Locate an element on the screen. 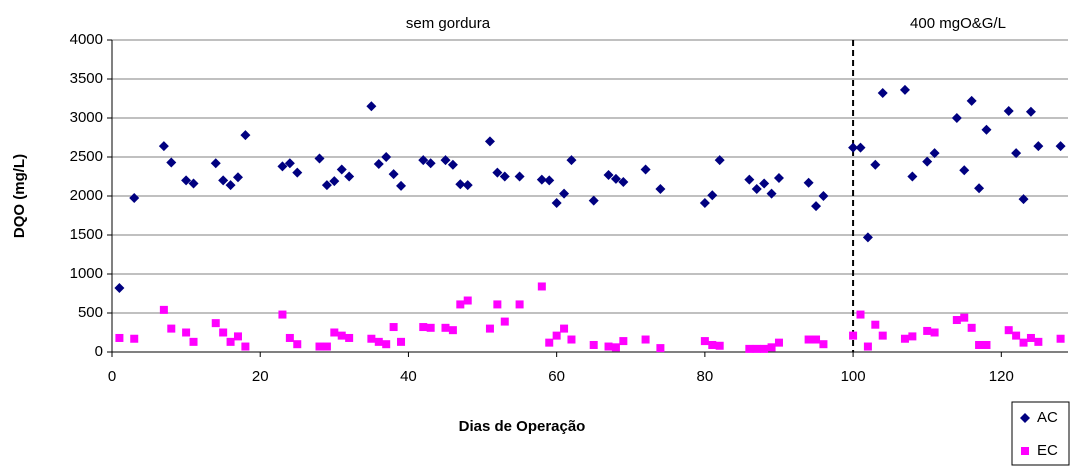 The height and width of the screenshot is (466, 1070). y-tick-label: 2000 is located at coordinates (86, 195).